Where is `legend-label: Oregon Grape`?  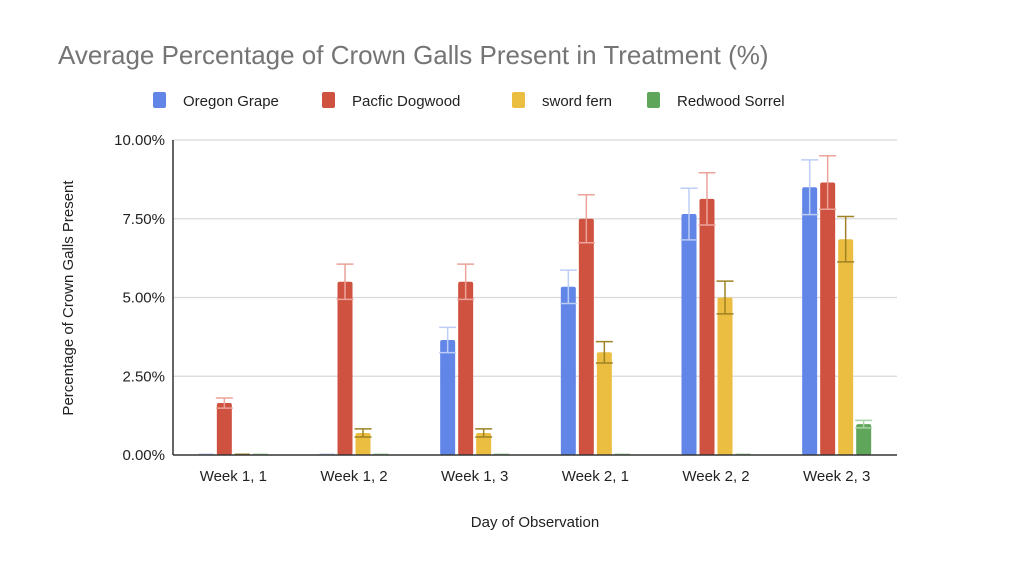 legend-label: Oregon Grape is located at coordinates (231, 101).